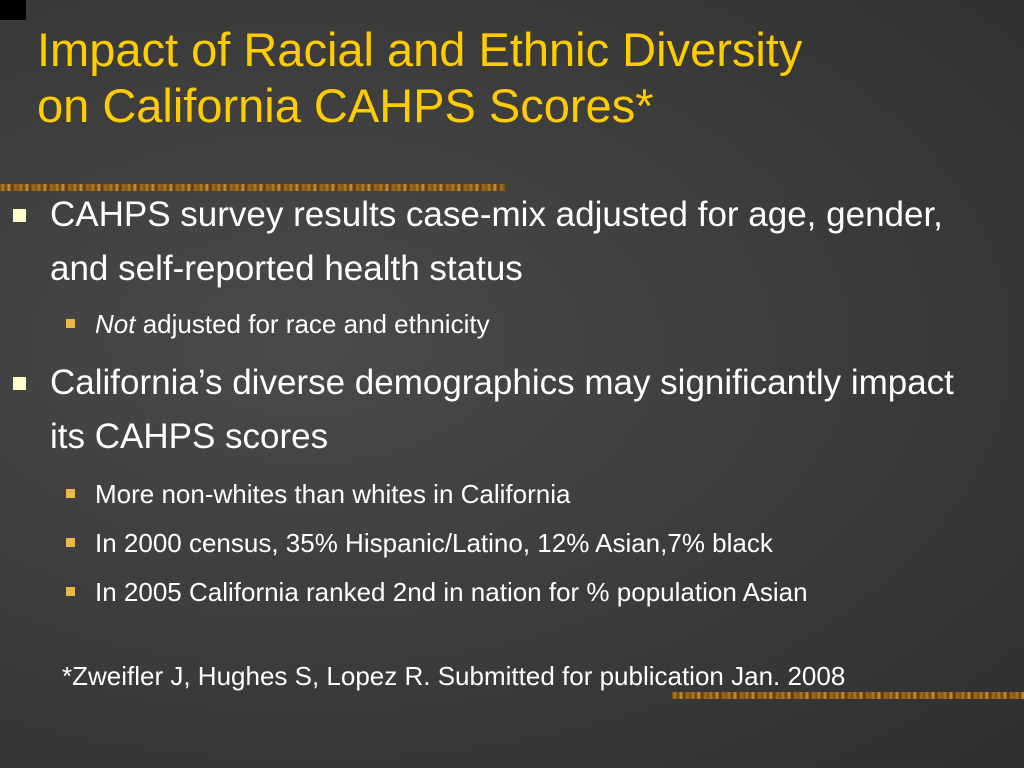 The height and width of the screenshot is (768, 1024). Describe the element at coordinates (420, 49) in the screenshot. I see `title-line-1: Impact of Racial and Ethnic Diversity` at that location.